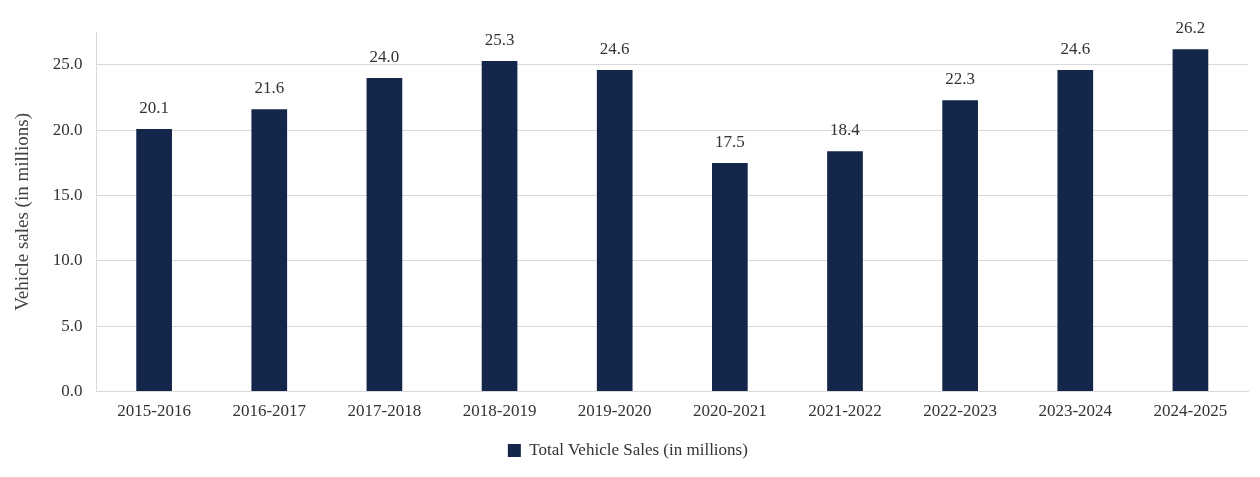  What do you see at coordinates (1190, 411) in the screenshot?
I see `x-tick-label: 2024-2025` at bounding box center [1190, 411].